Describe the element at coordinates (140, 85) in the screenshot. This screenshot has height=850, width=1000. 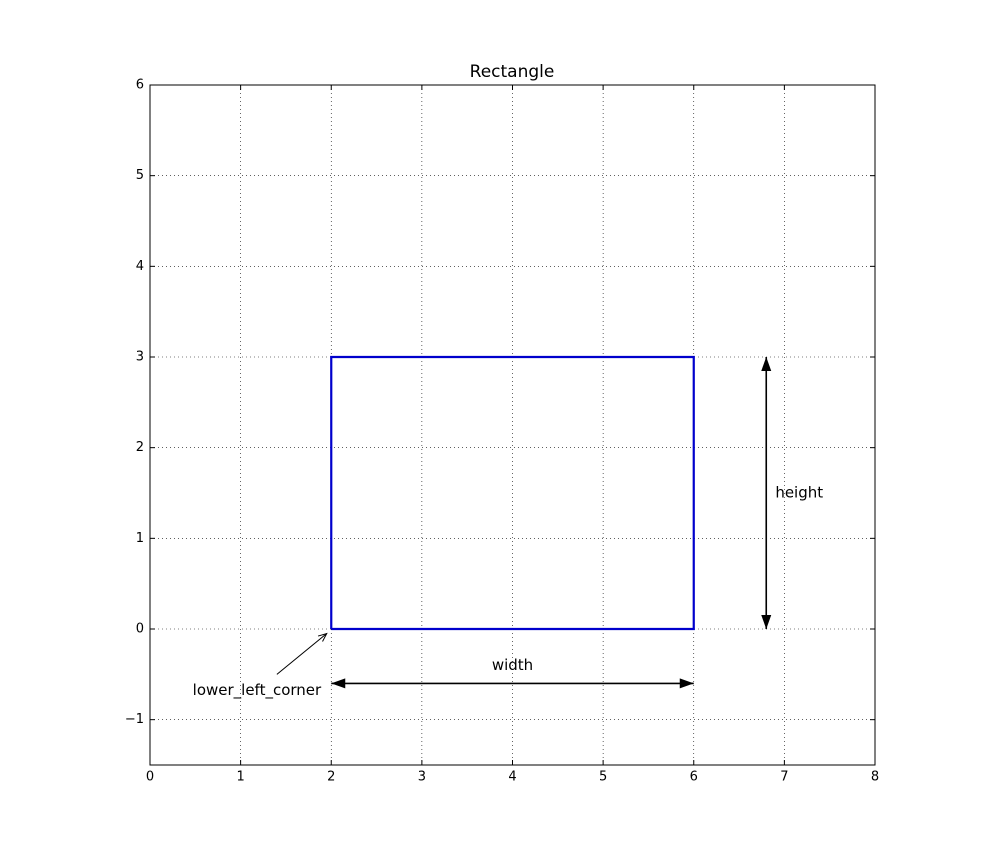
I see `y-tick-label: 6` at that location.